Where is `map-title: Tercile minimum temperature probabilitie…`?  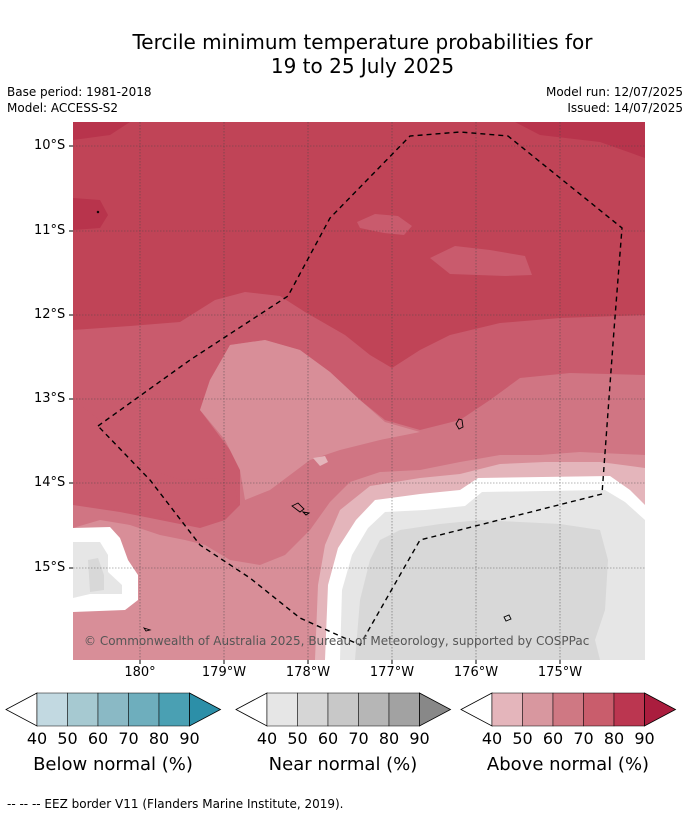
map-title: Tercile minimum temperature probabilitie… is located at coordinates (345, 54).